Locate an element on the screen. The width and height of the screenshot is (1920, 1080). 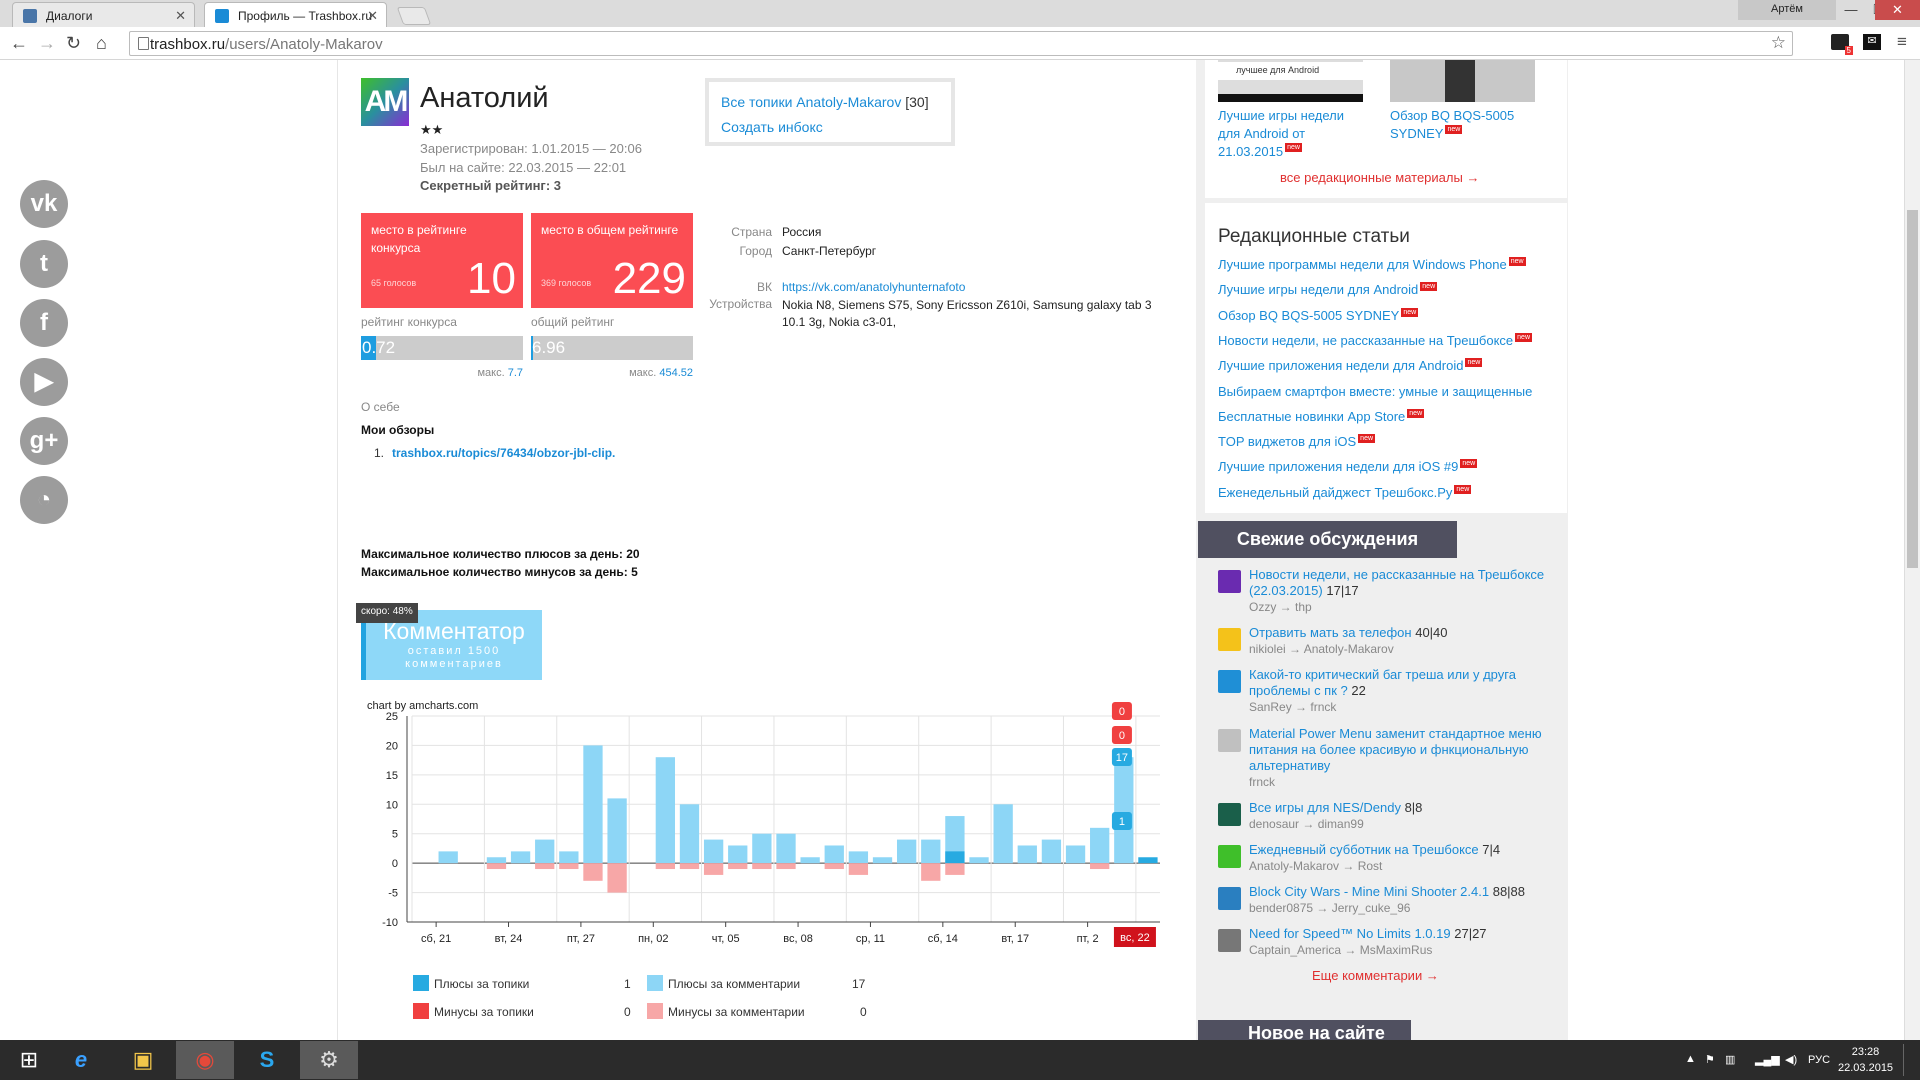
home-icon: ⌂ is located at coordinates (101, 43).